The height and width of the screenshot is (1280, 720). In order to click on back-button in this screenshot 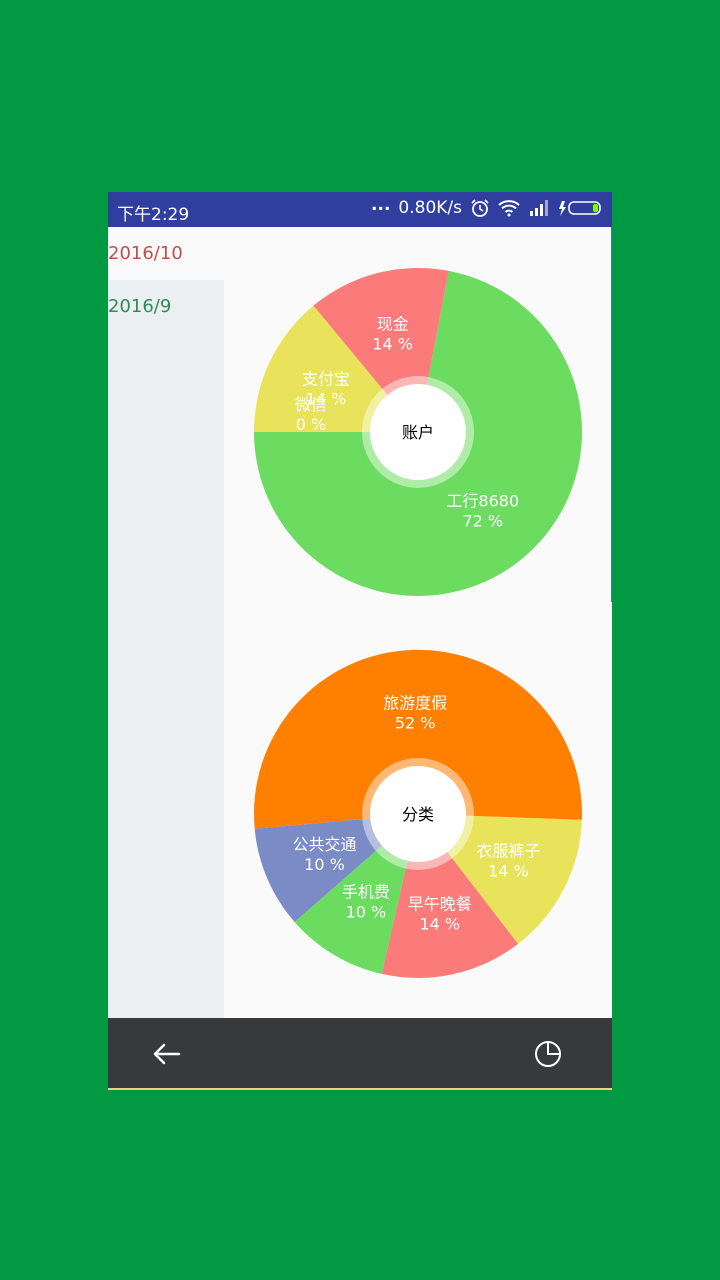, I will do `click(166, 1054)`.